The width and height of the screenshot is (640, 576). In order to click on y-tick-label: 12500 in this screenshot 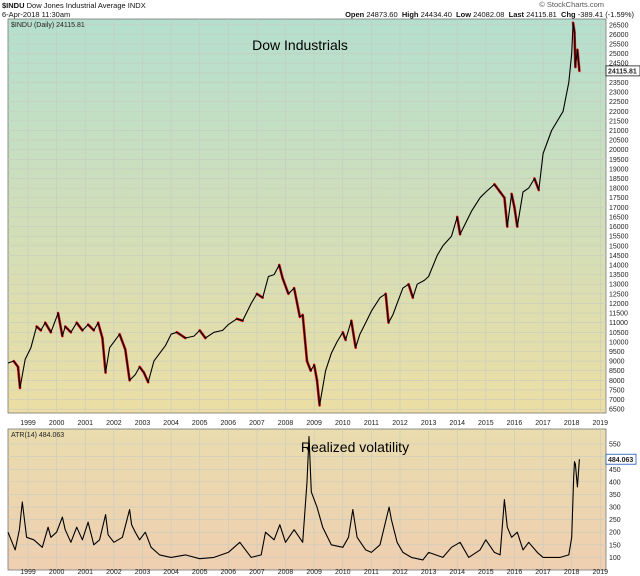, I will do `click(619, 294)`.